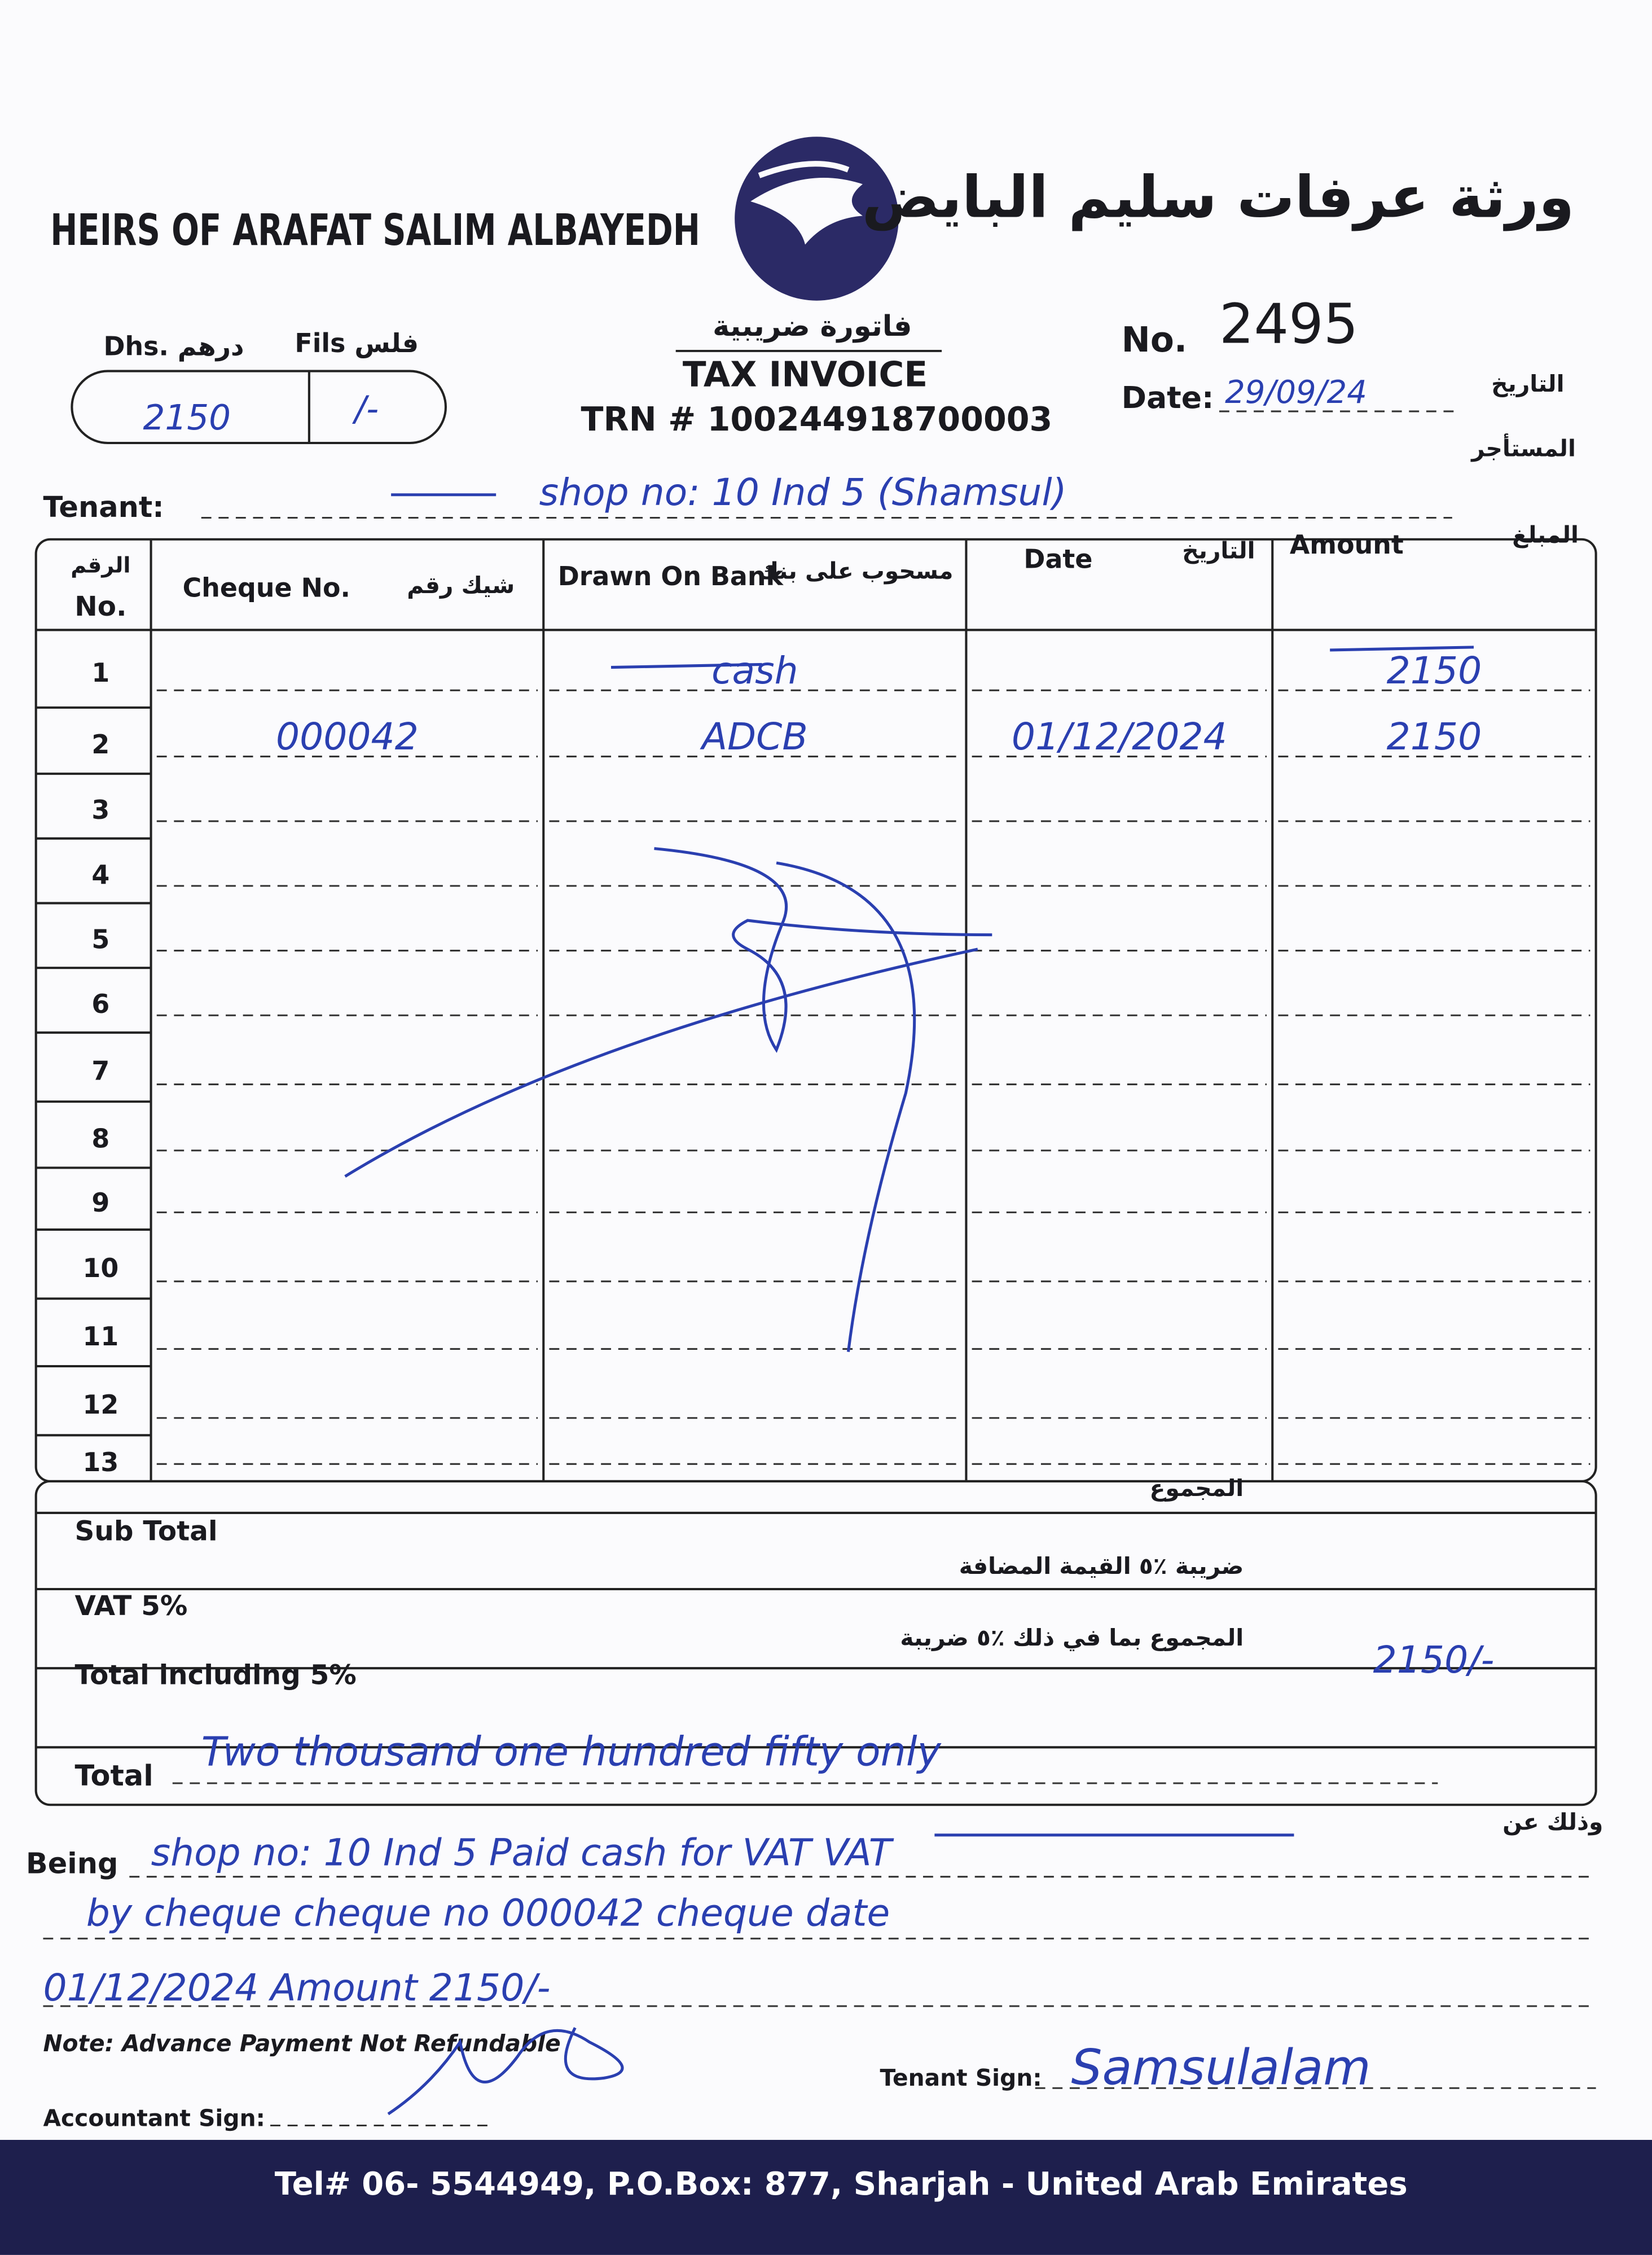 Image resolution: width=1652 pixels, height=2255 pixels. Describe the element at coordinates (216, 1675) in the screenshot. I see `total-incl-label: Total including 5%` at that location.